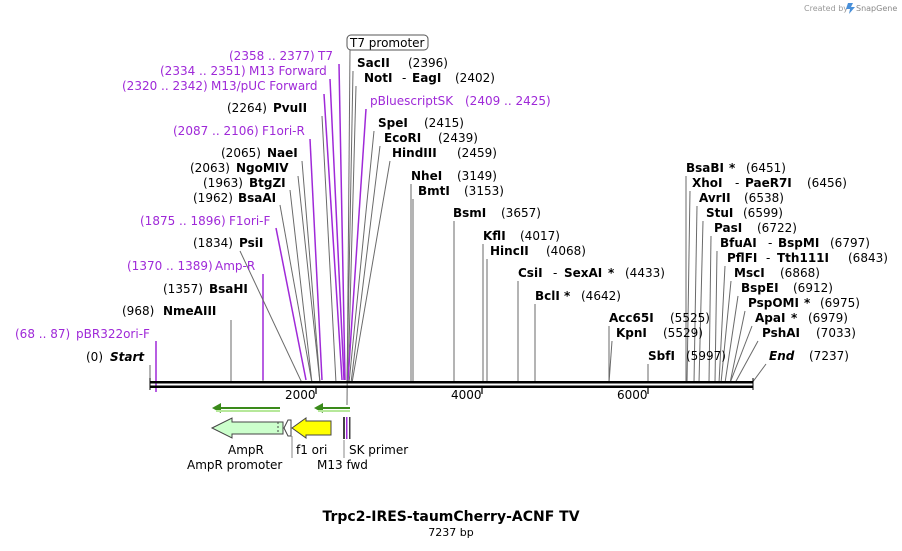 The height and width of the screenshot is (551, 902). What do you see at coordinates (521, 236) in the screenshot?
I see `site-kfli: KflI (4017)` at bounding box center [521, 236].